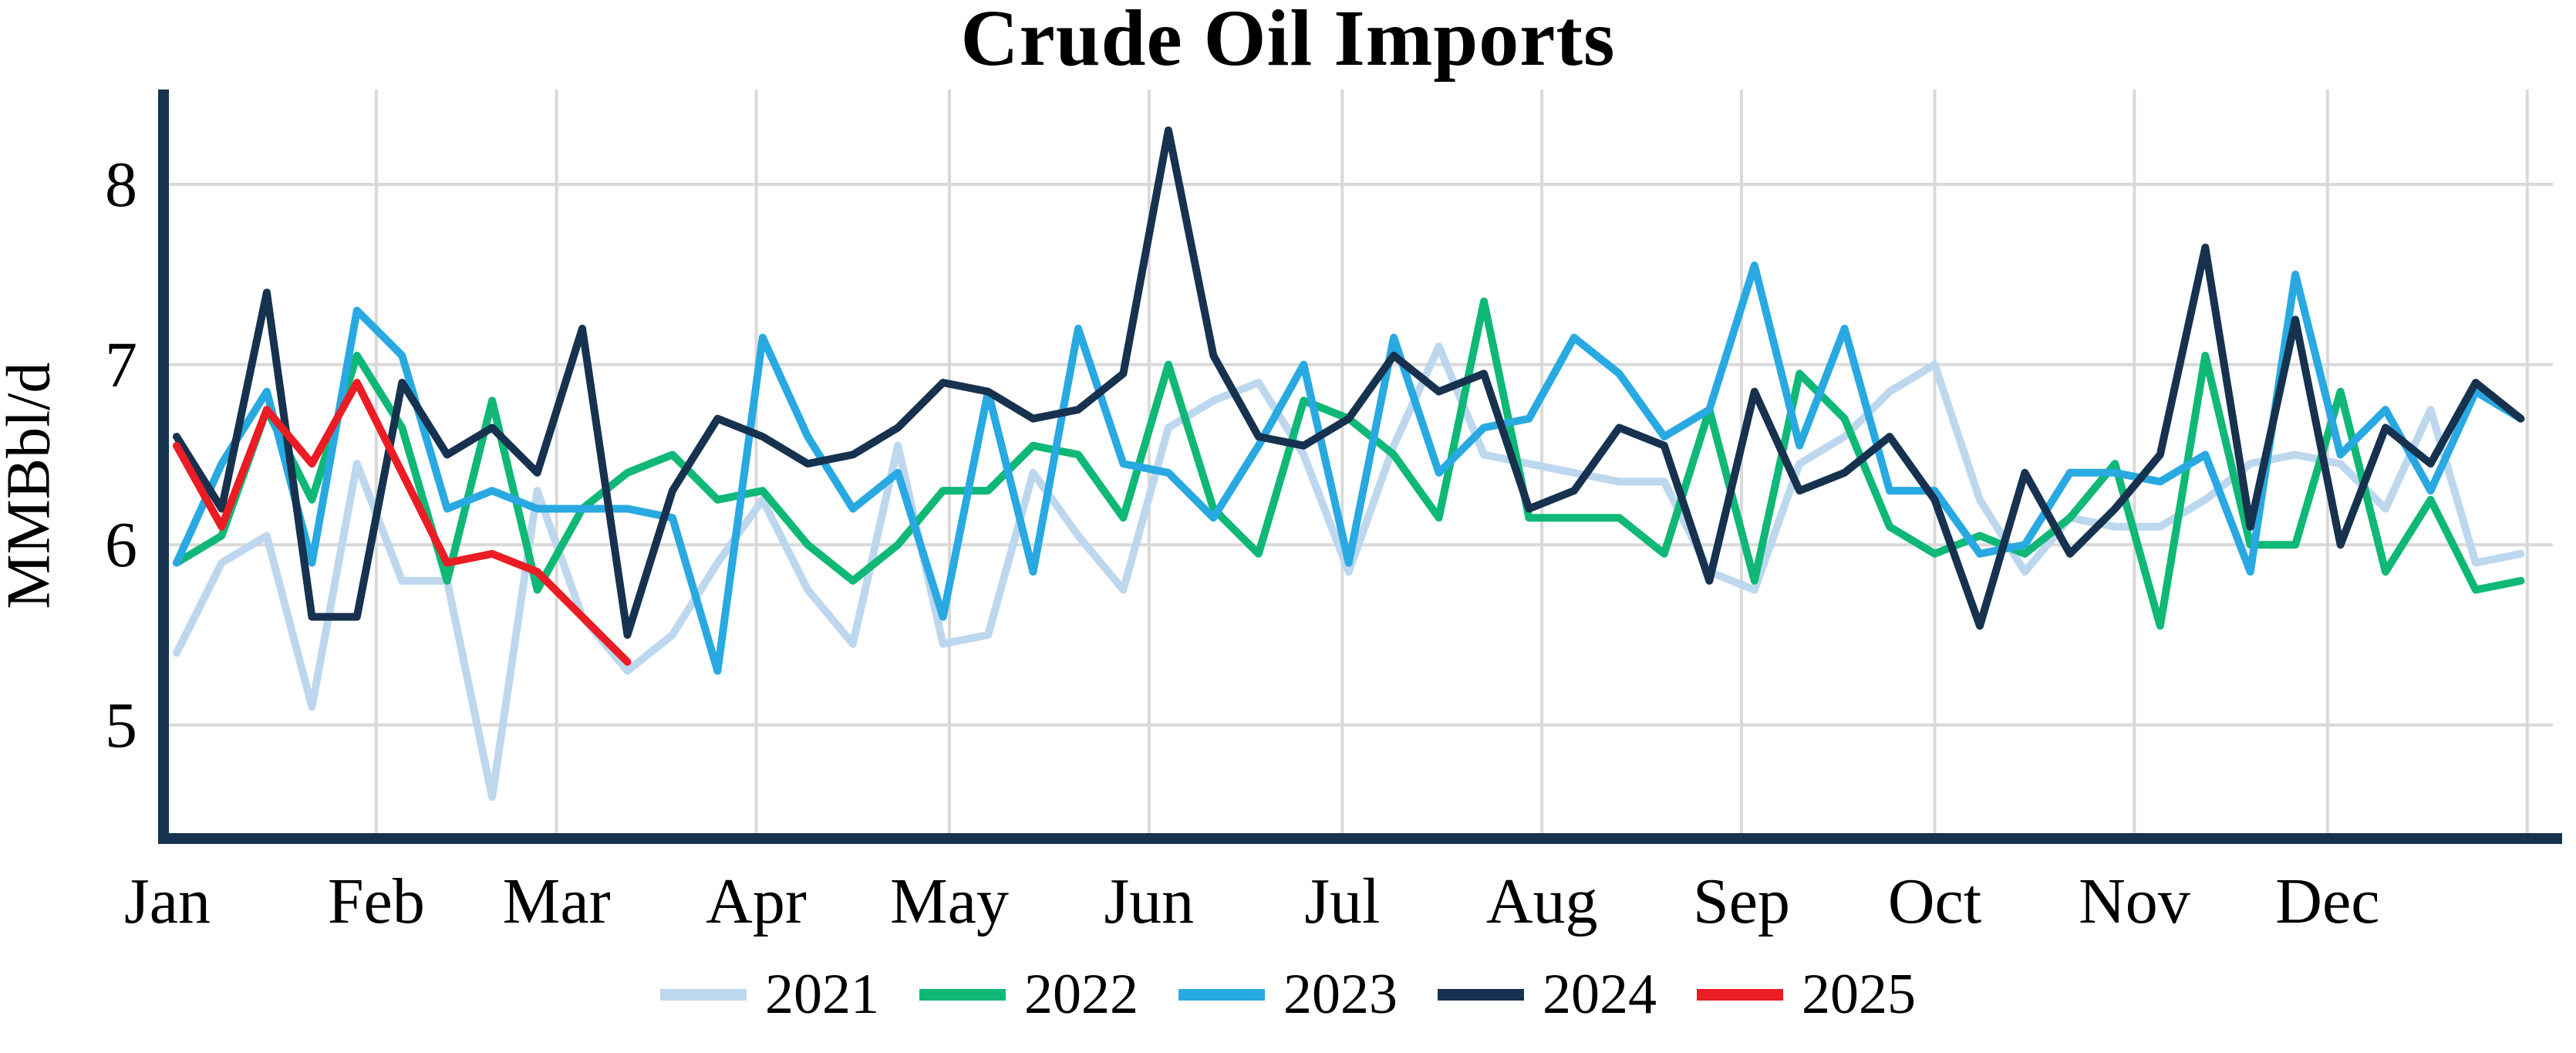 The image size is (2576, 1053). What do you see at coordinates (121, 185) in the screenshot?
I see `y-tick-label: 8` at bounding box center [121, 185].